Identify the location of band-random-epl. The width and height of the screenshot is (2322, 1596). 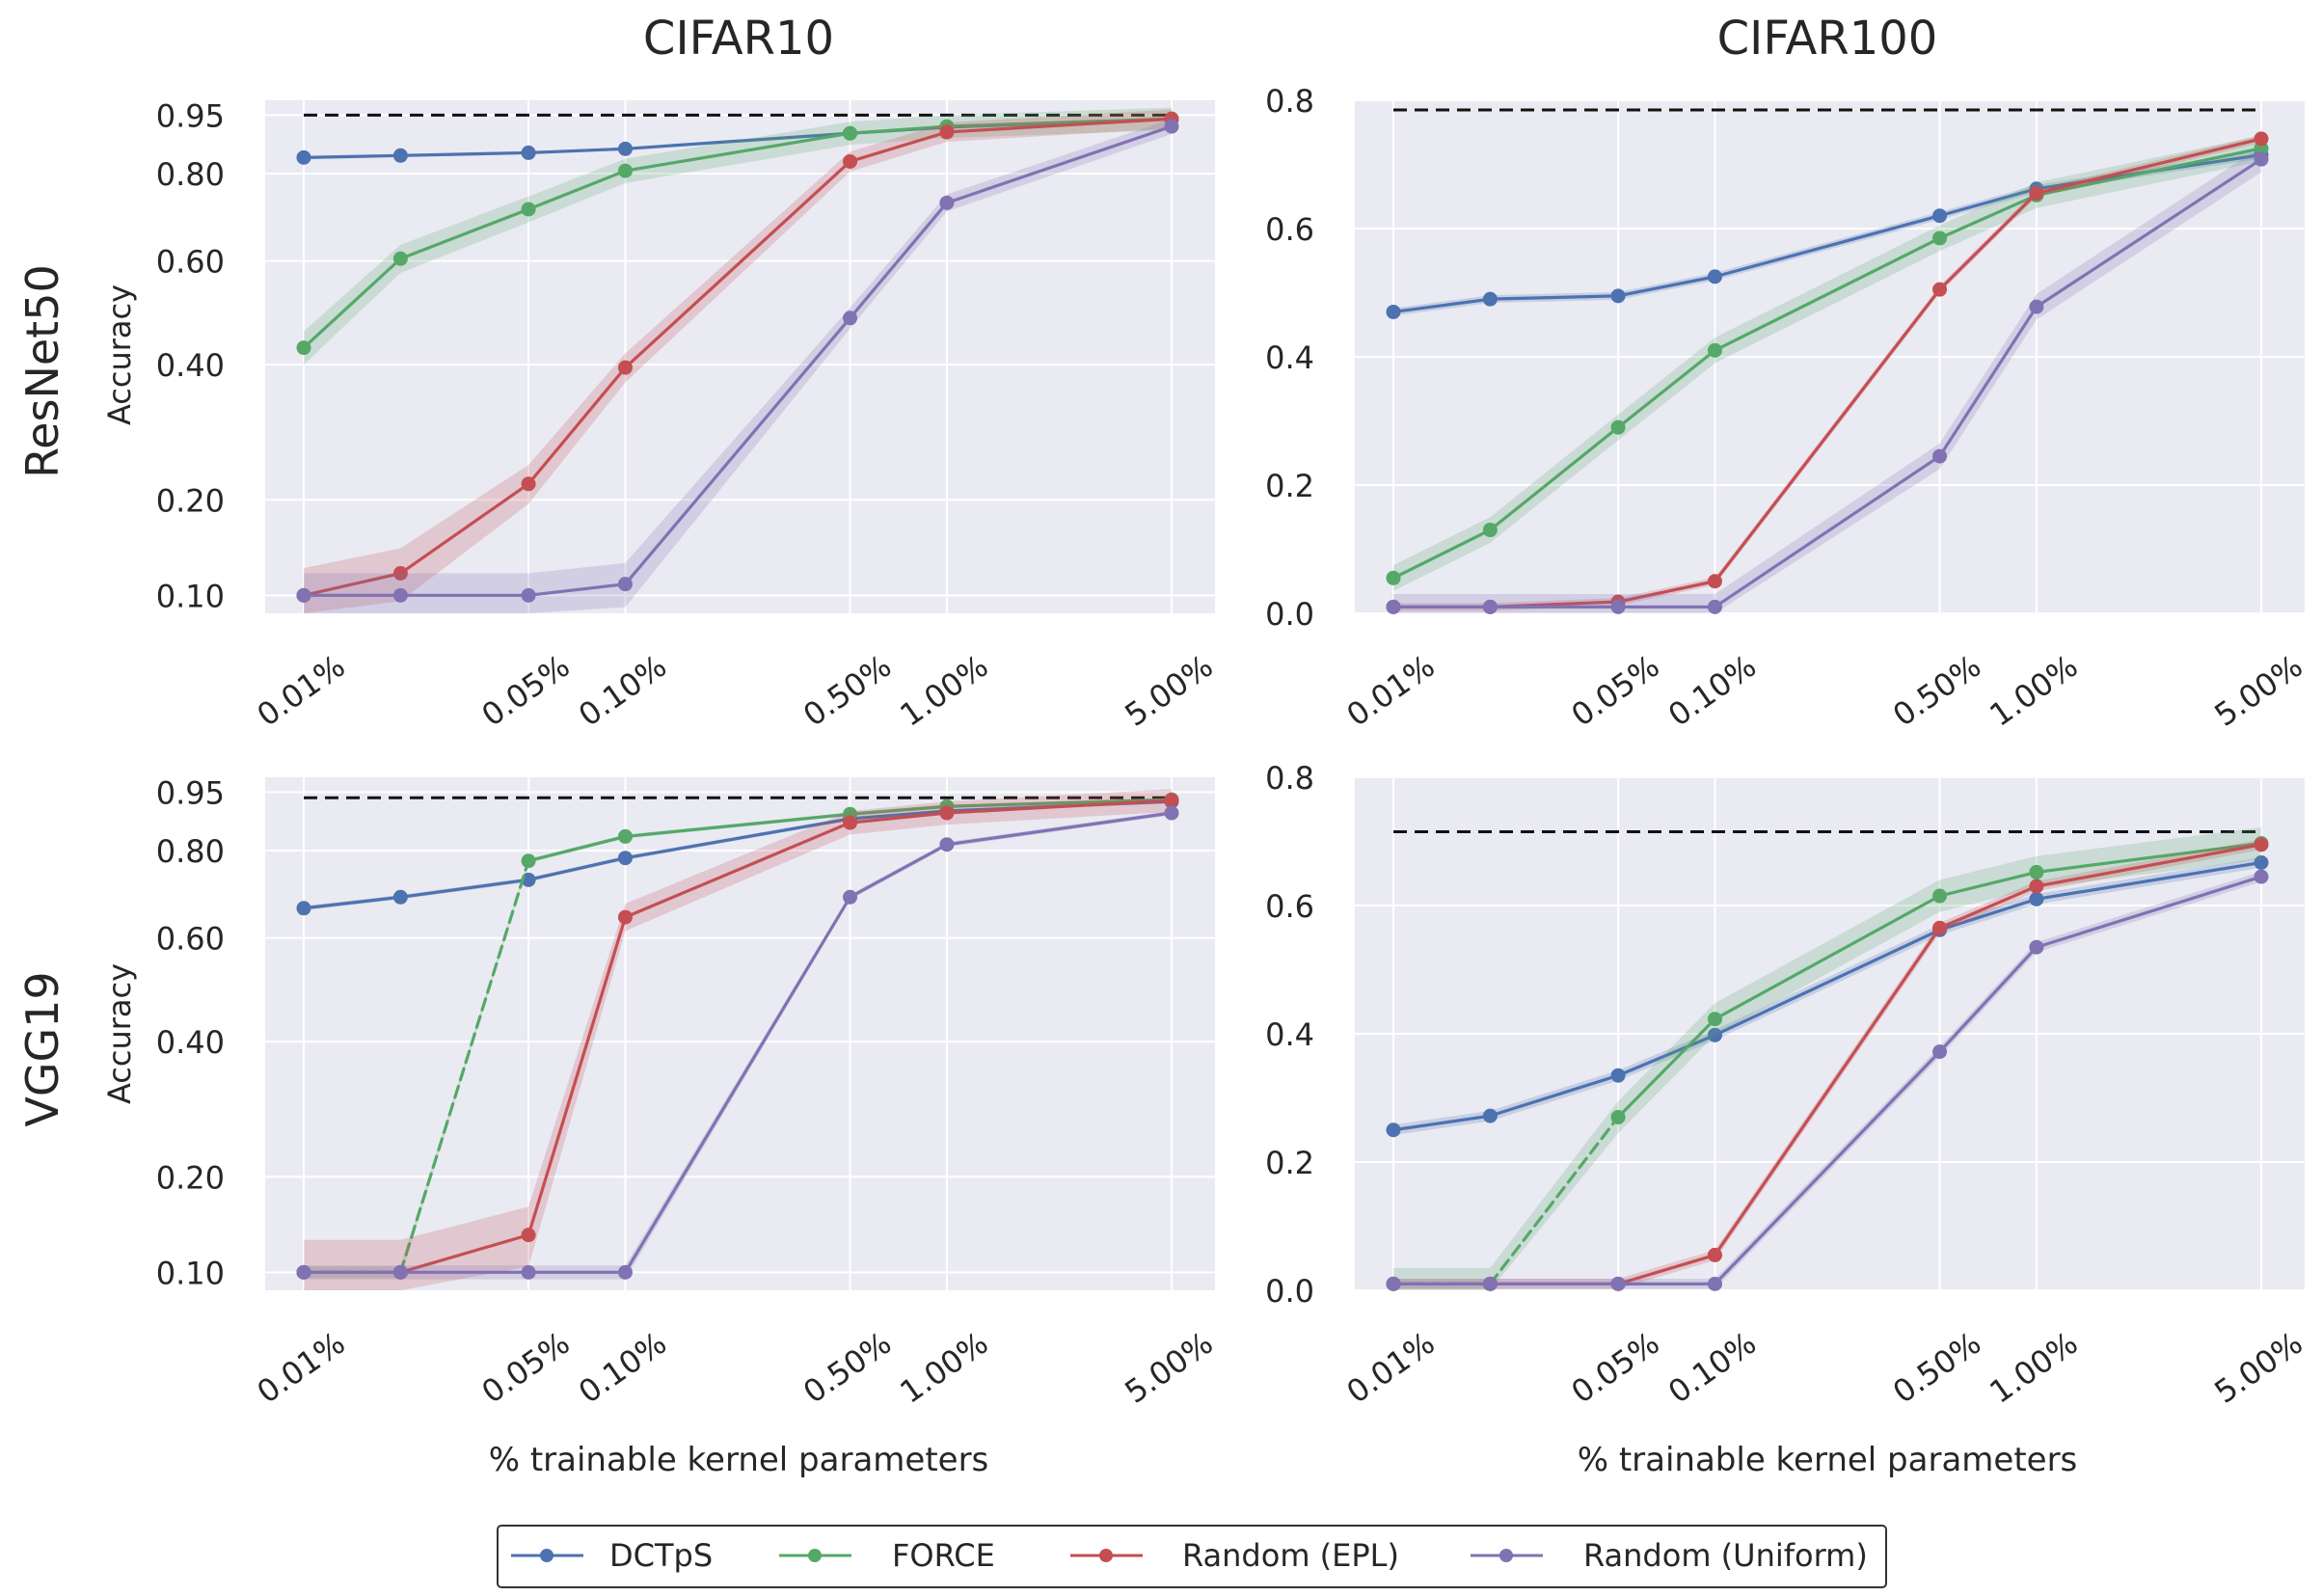
(738, 1040).